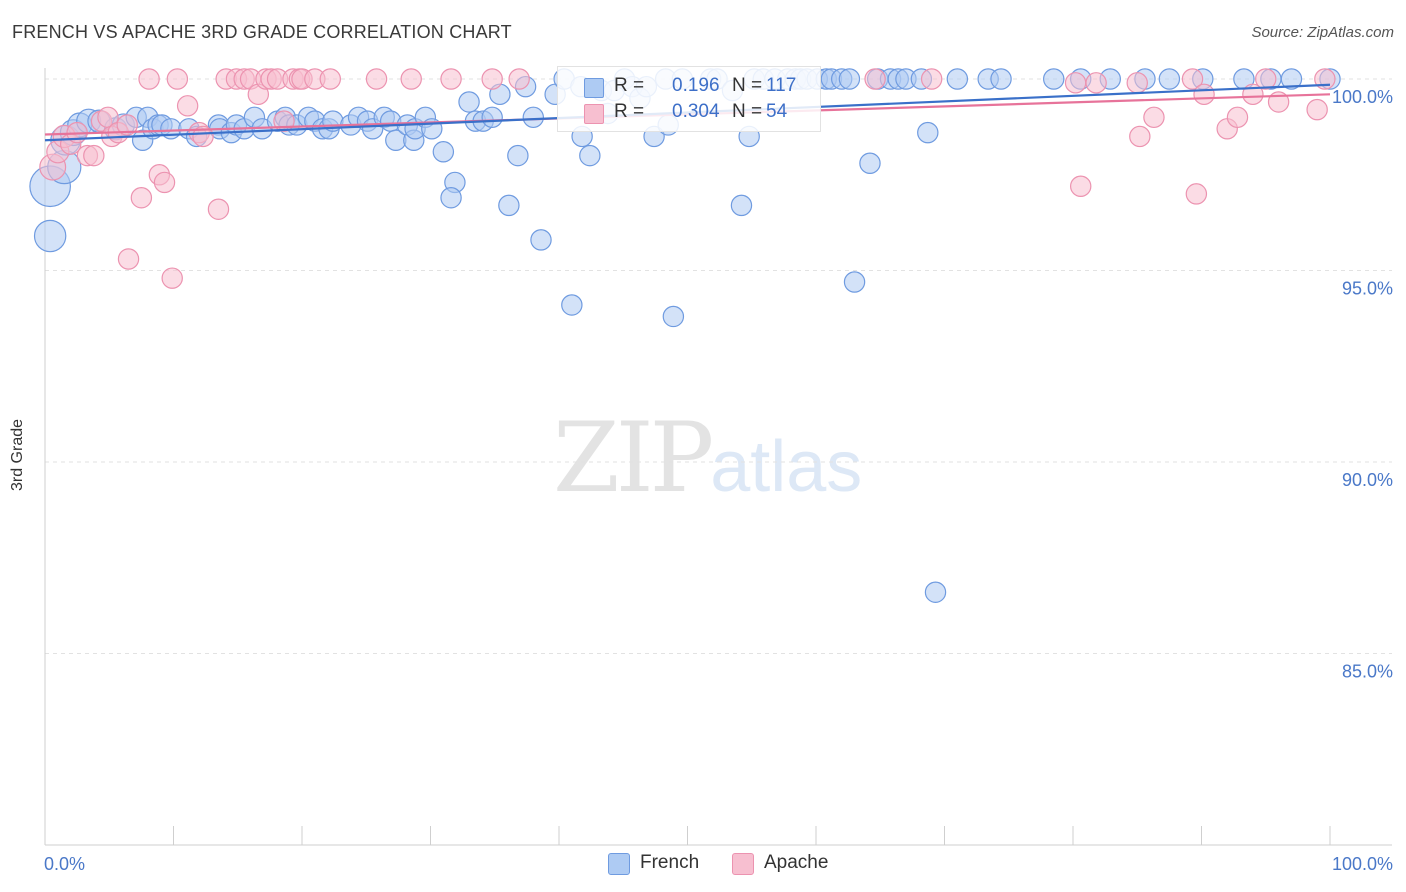 Image resolution: width=1406 pixels, height=892 pixels. Describe the element at coordinates (696, 111) in the screenshot. I see `apache-r-value: 0.304` at that location.